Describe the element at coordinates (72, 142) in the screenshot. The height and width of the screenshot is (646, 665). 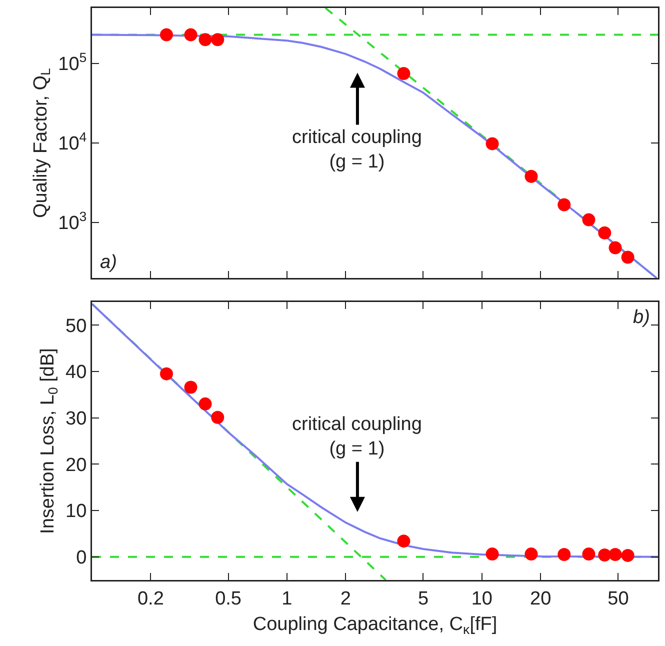
I see `y-tick-label: 10$^{4}$` at that location.